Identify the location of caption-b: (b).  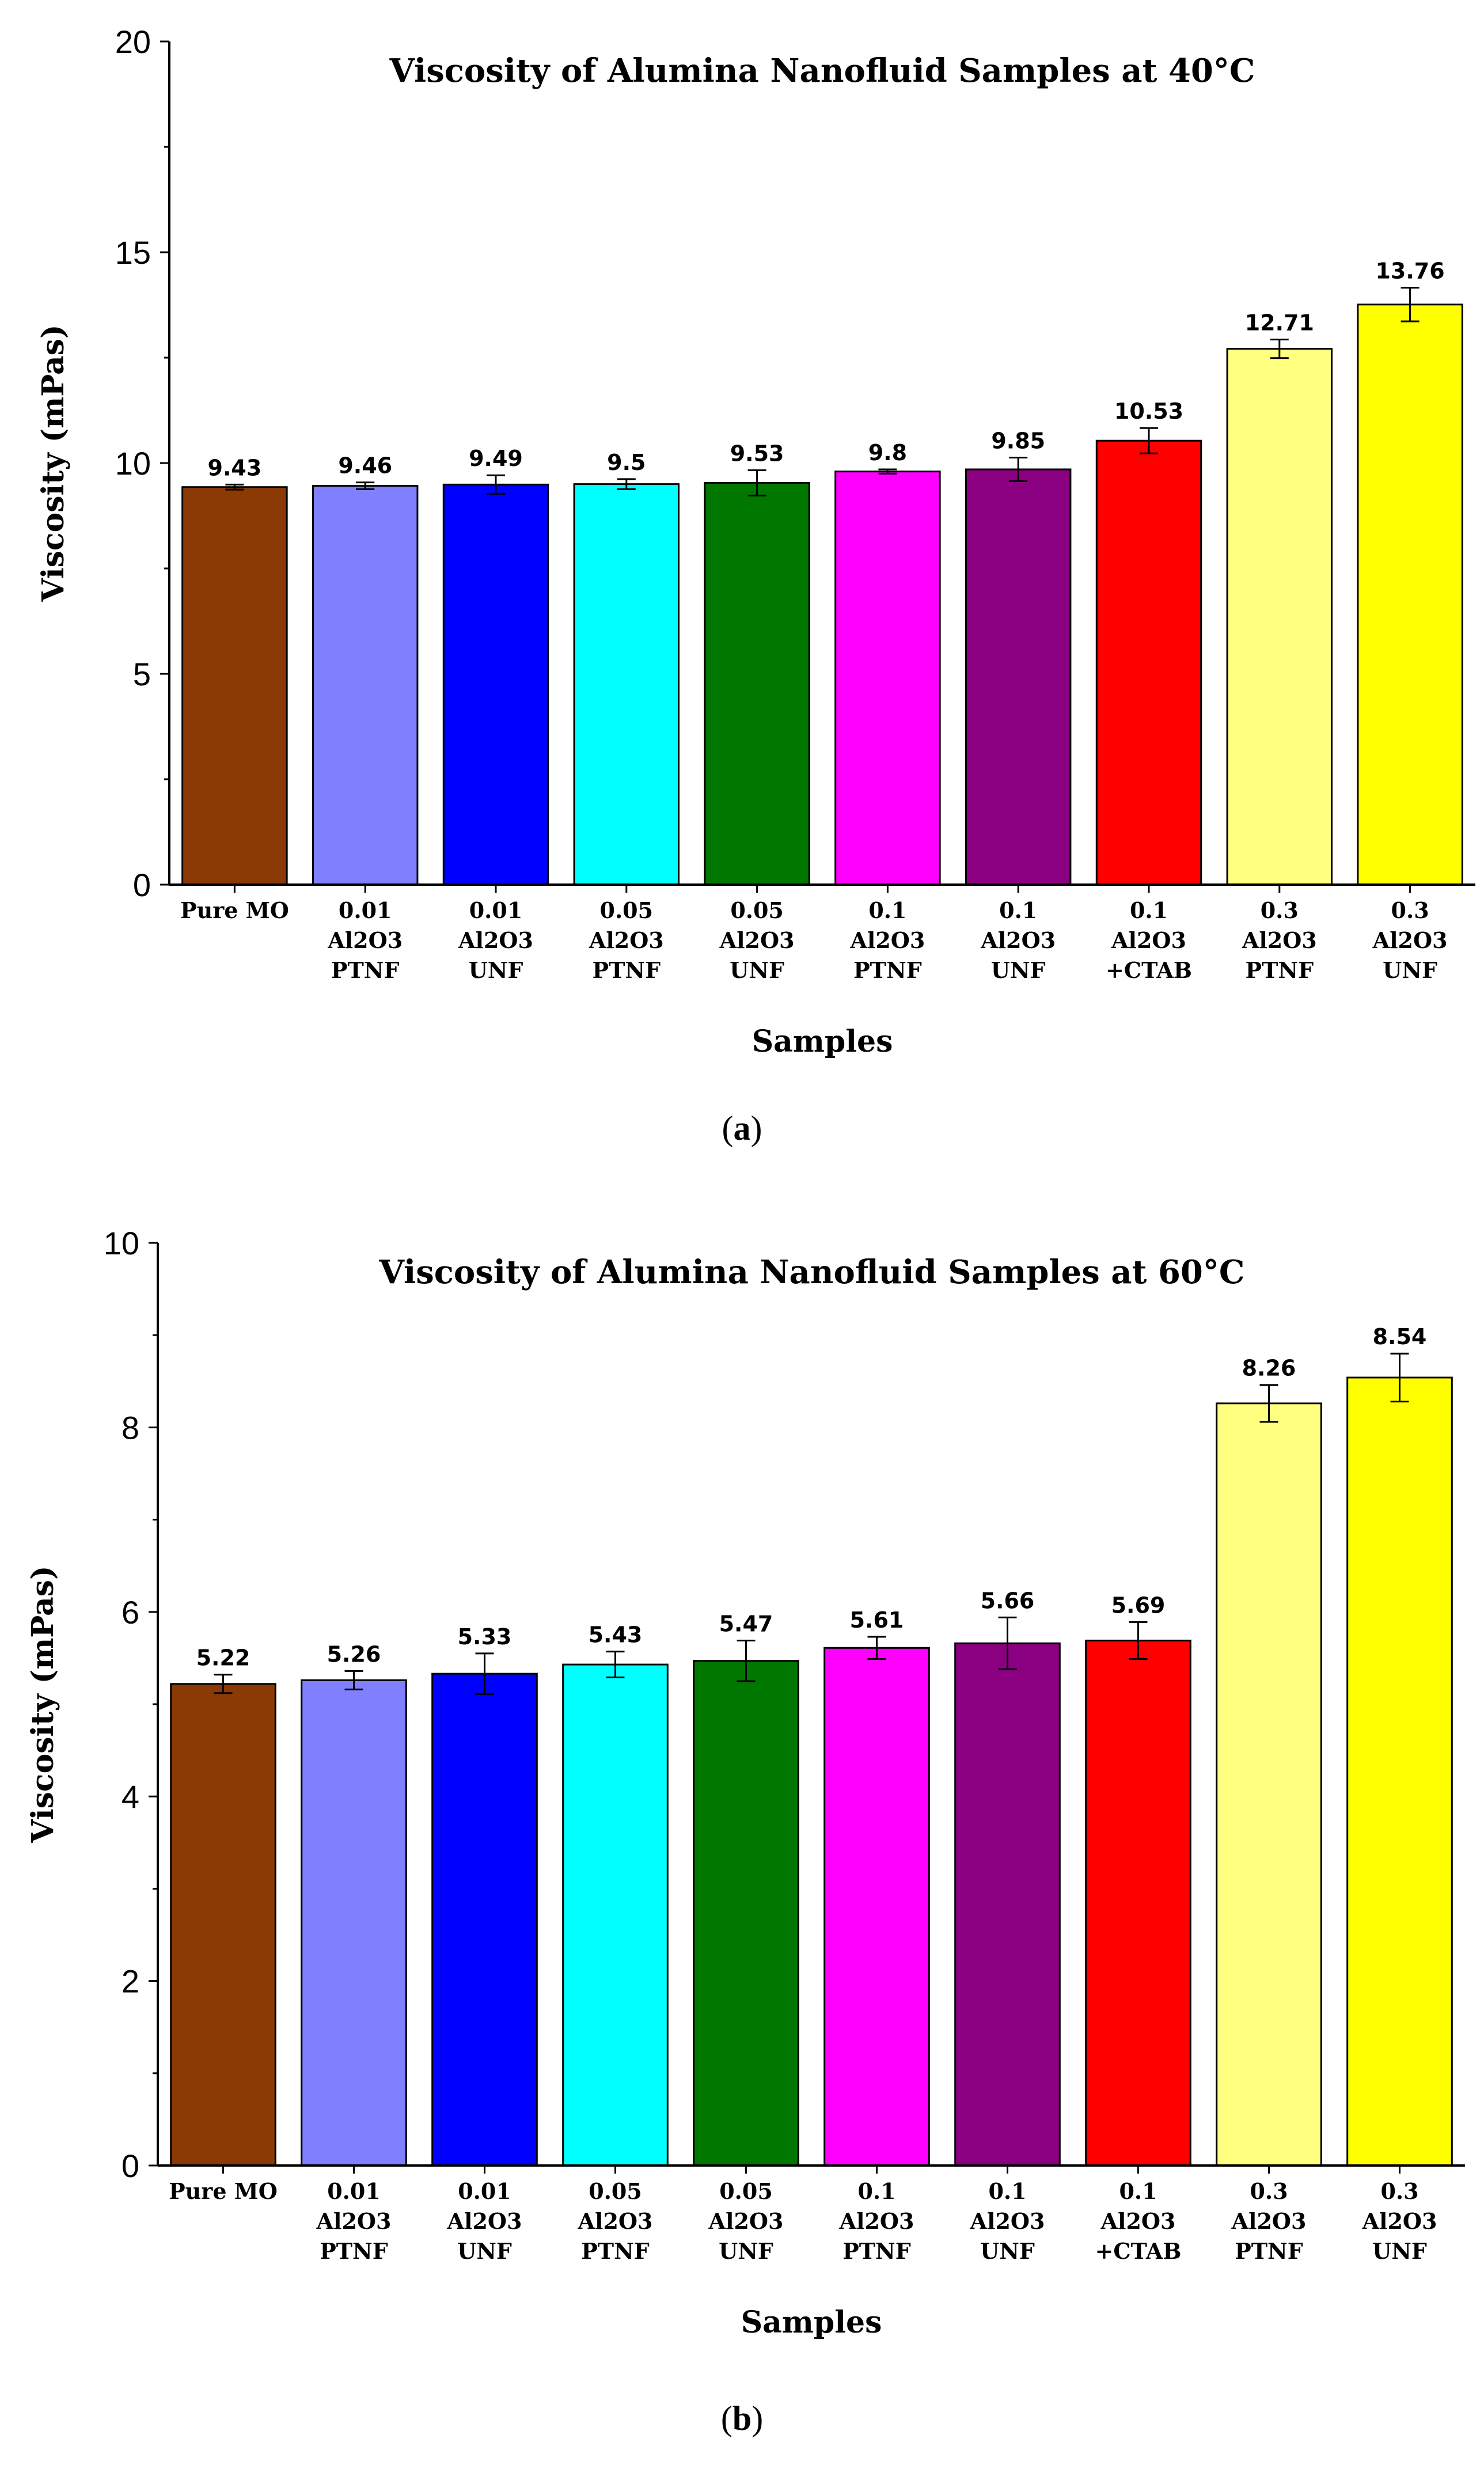
(742, 2418).